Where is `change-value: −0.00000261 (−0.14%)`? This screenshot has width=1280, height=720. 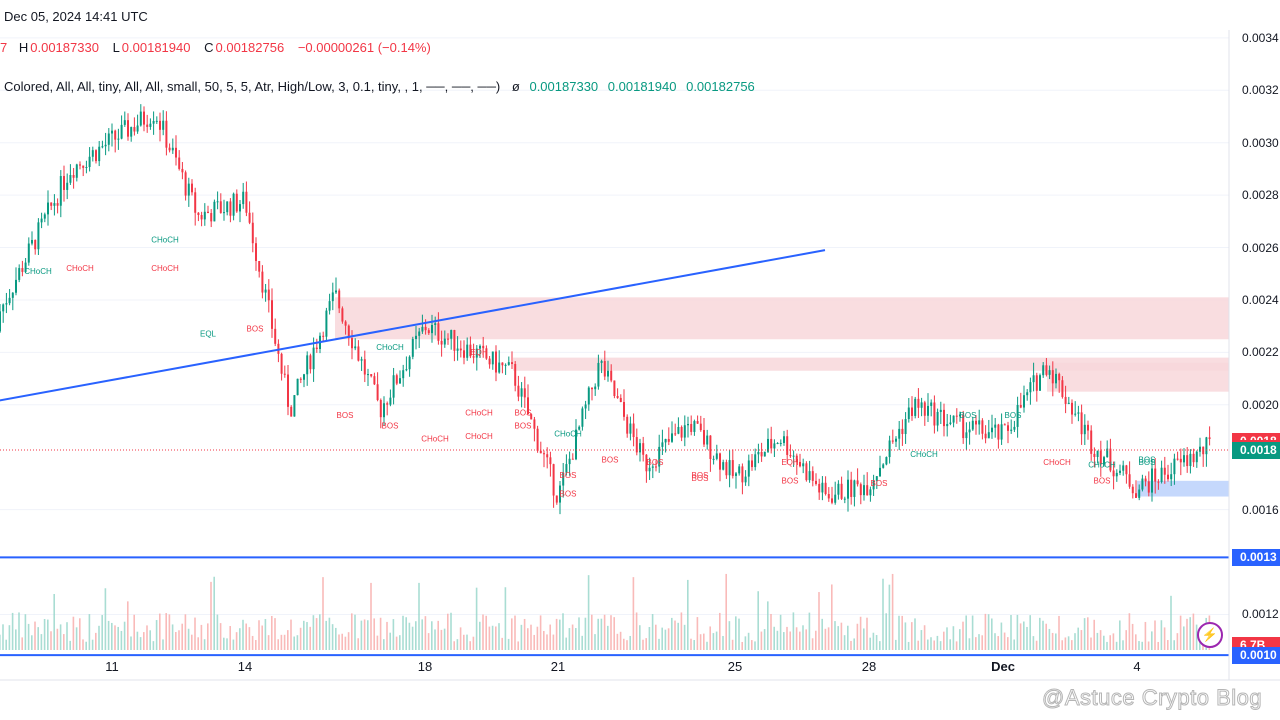 change-value: −0.00000261 (−0.14%) is located at coordinates (364, 47).